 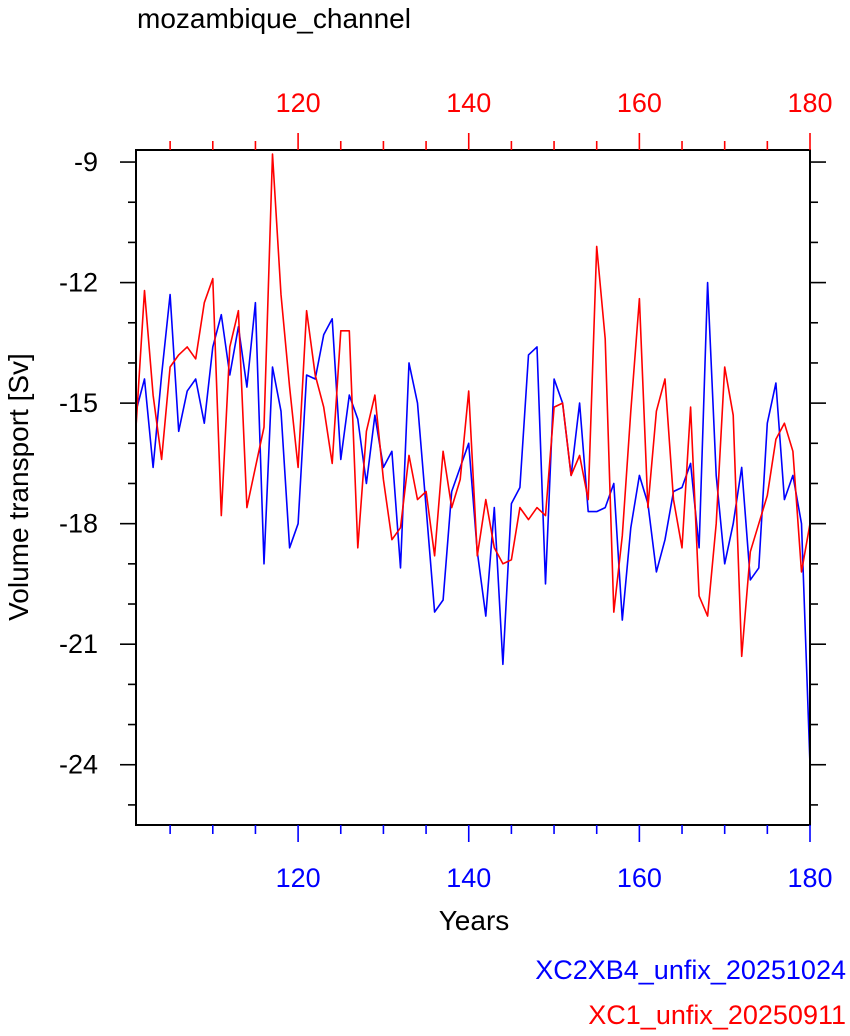 I want to click on x-top-tick-label: 160, so click(x=639, y=103).